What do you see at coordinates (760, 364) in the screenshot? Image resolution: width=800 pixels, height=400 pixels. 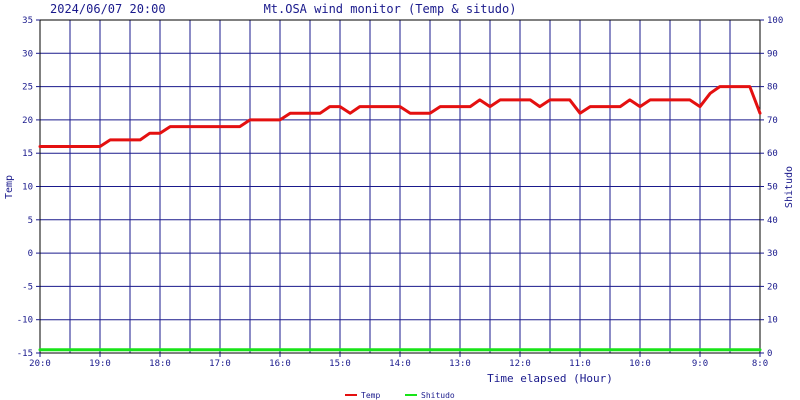 I see `x-tick-label: 8:0` at bounding box center [760, 364].